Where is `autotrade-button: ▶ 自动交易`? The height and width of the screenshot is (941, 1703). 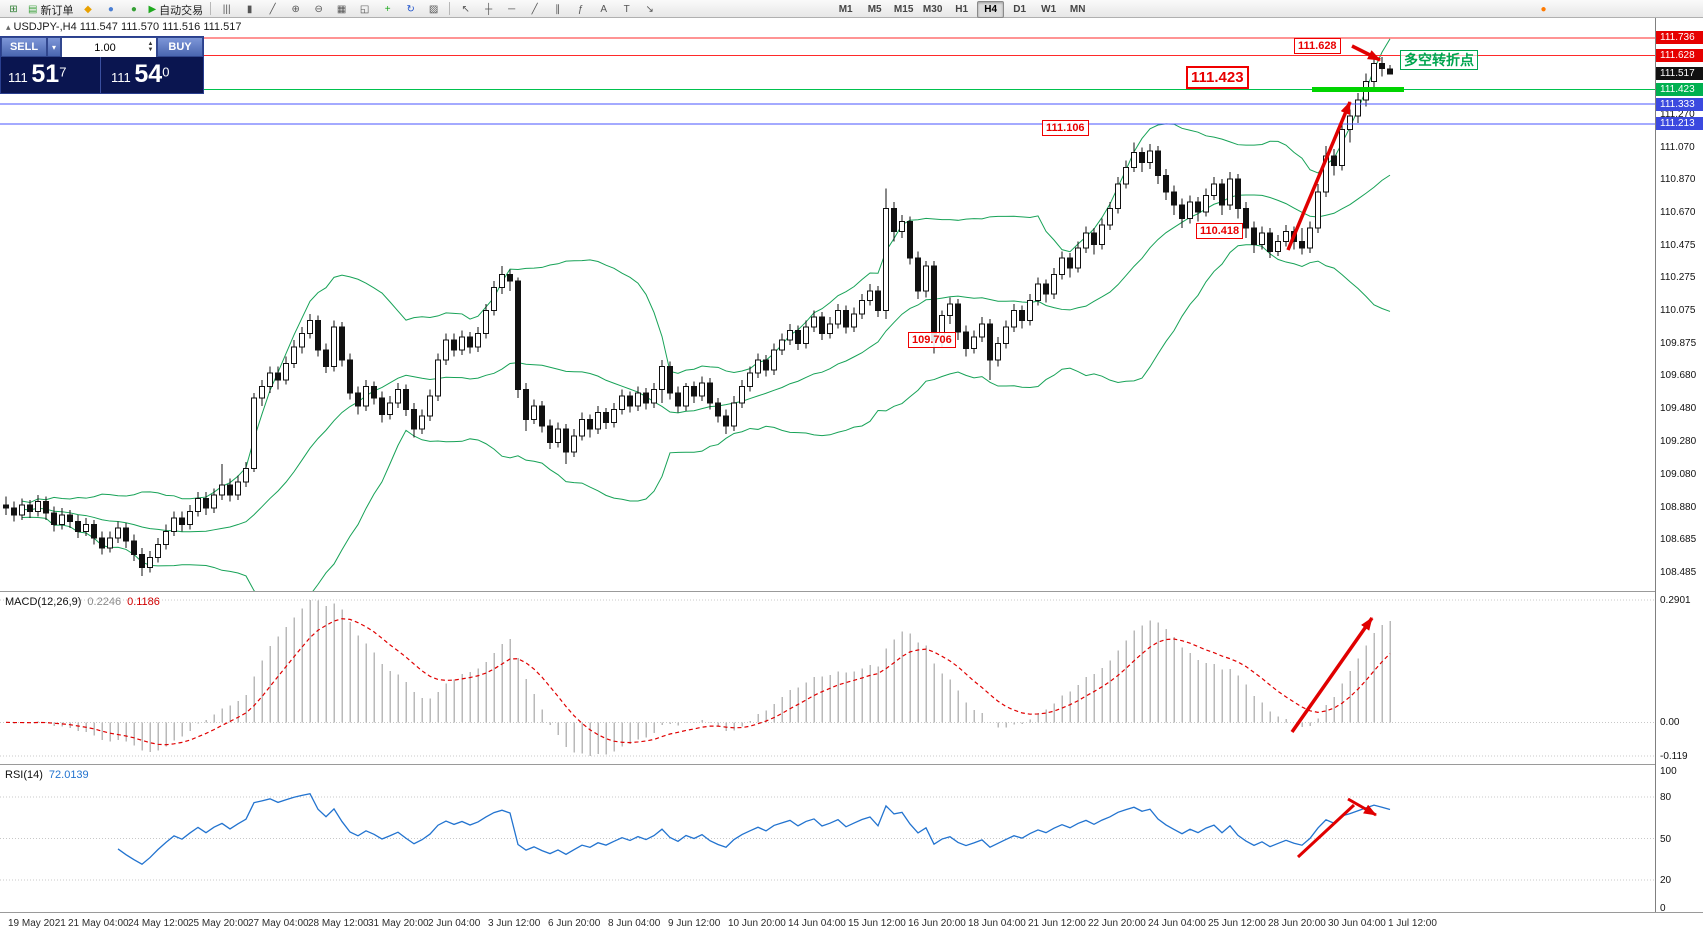 autotrade-button: ▶ 自动交易 is located at coordinates (175, 9).